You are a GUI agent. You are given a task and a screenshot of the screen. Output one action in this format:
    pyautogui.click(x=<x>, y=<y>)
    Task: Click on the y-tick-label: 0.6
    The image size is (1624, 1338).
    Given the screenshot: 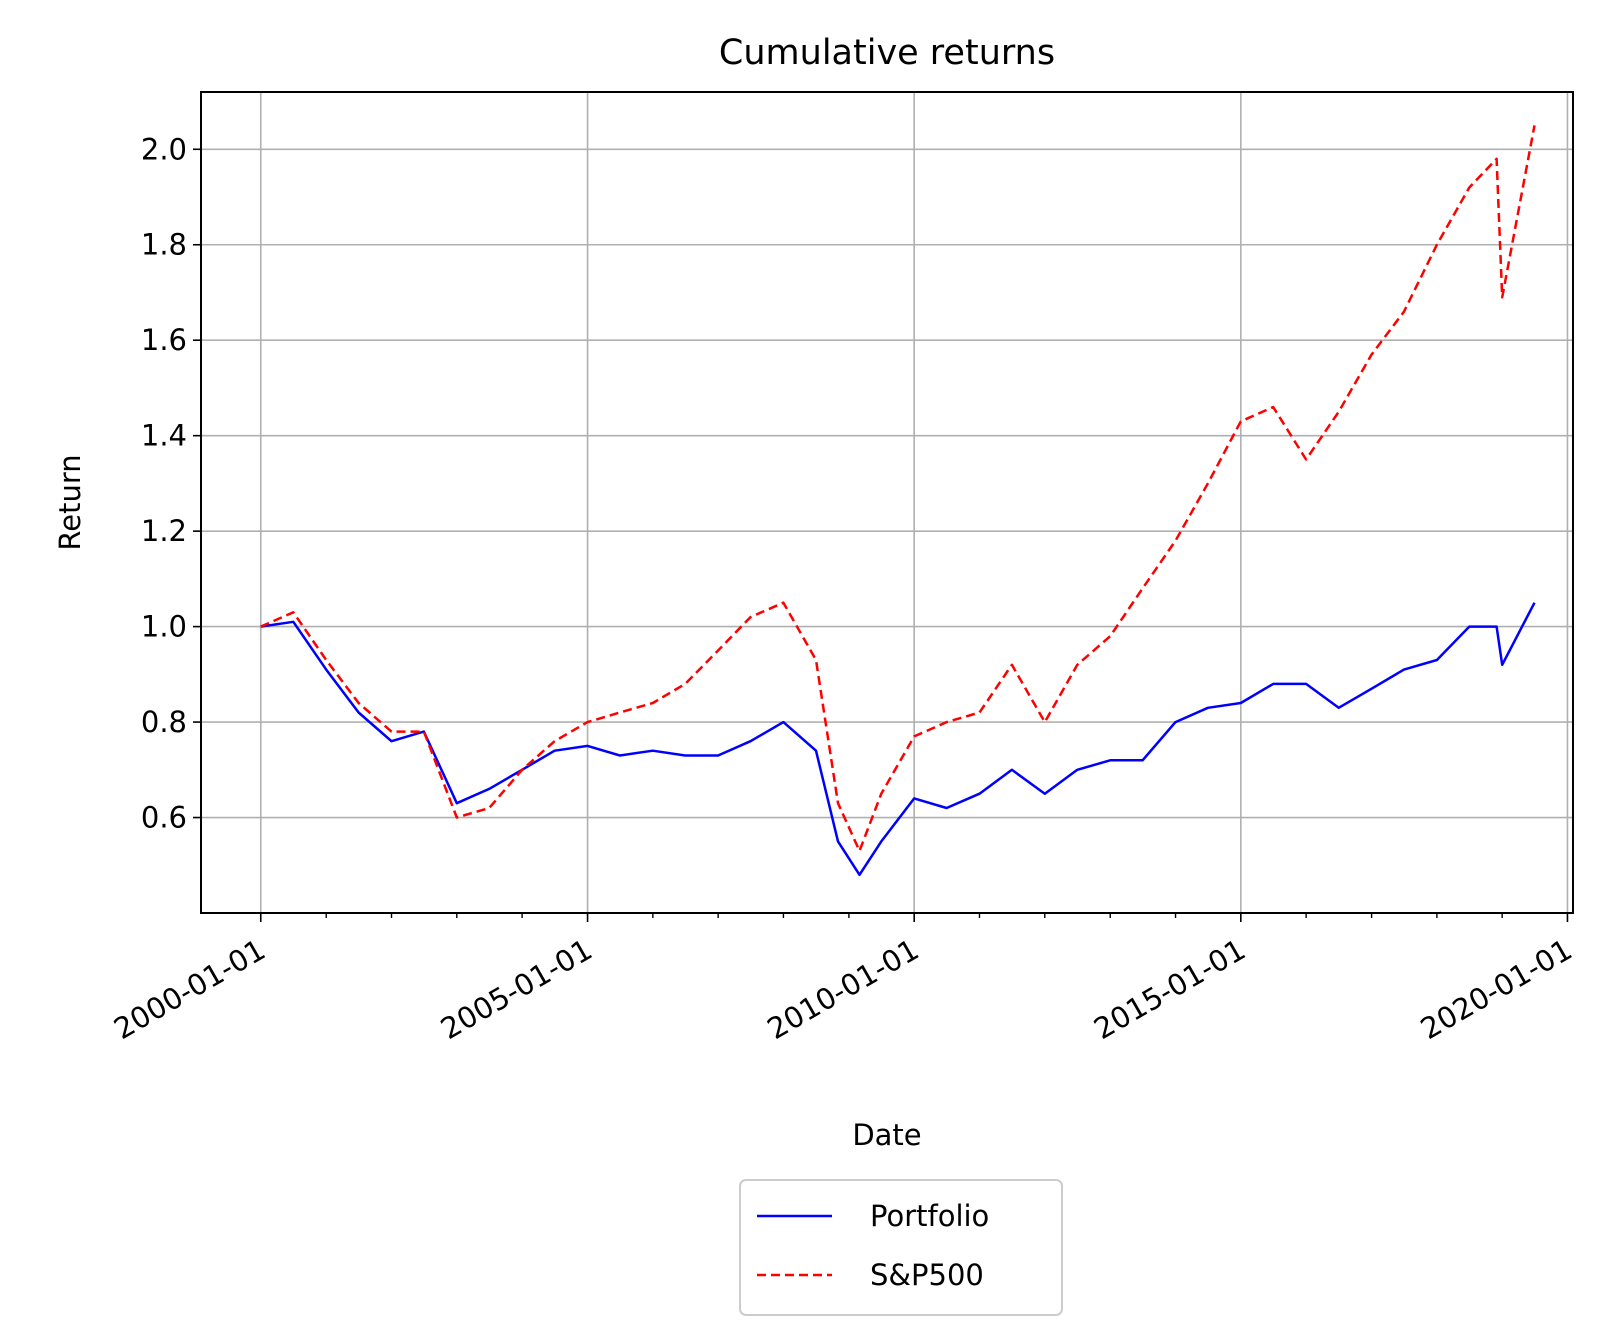 What is the action you would take?
    pyautogui.click(x=164, y=818)
    